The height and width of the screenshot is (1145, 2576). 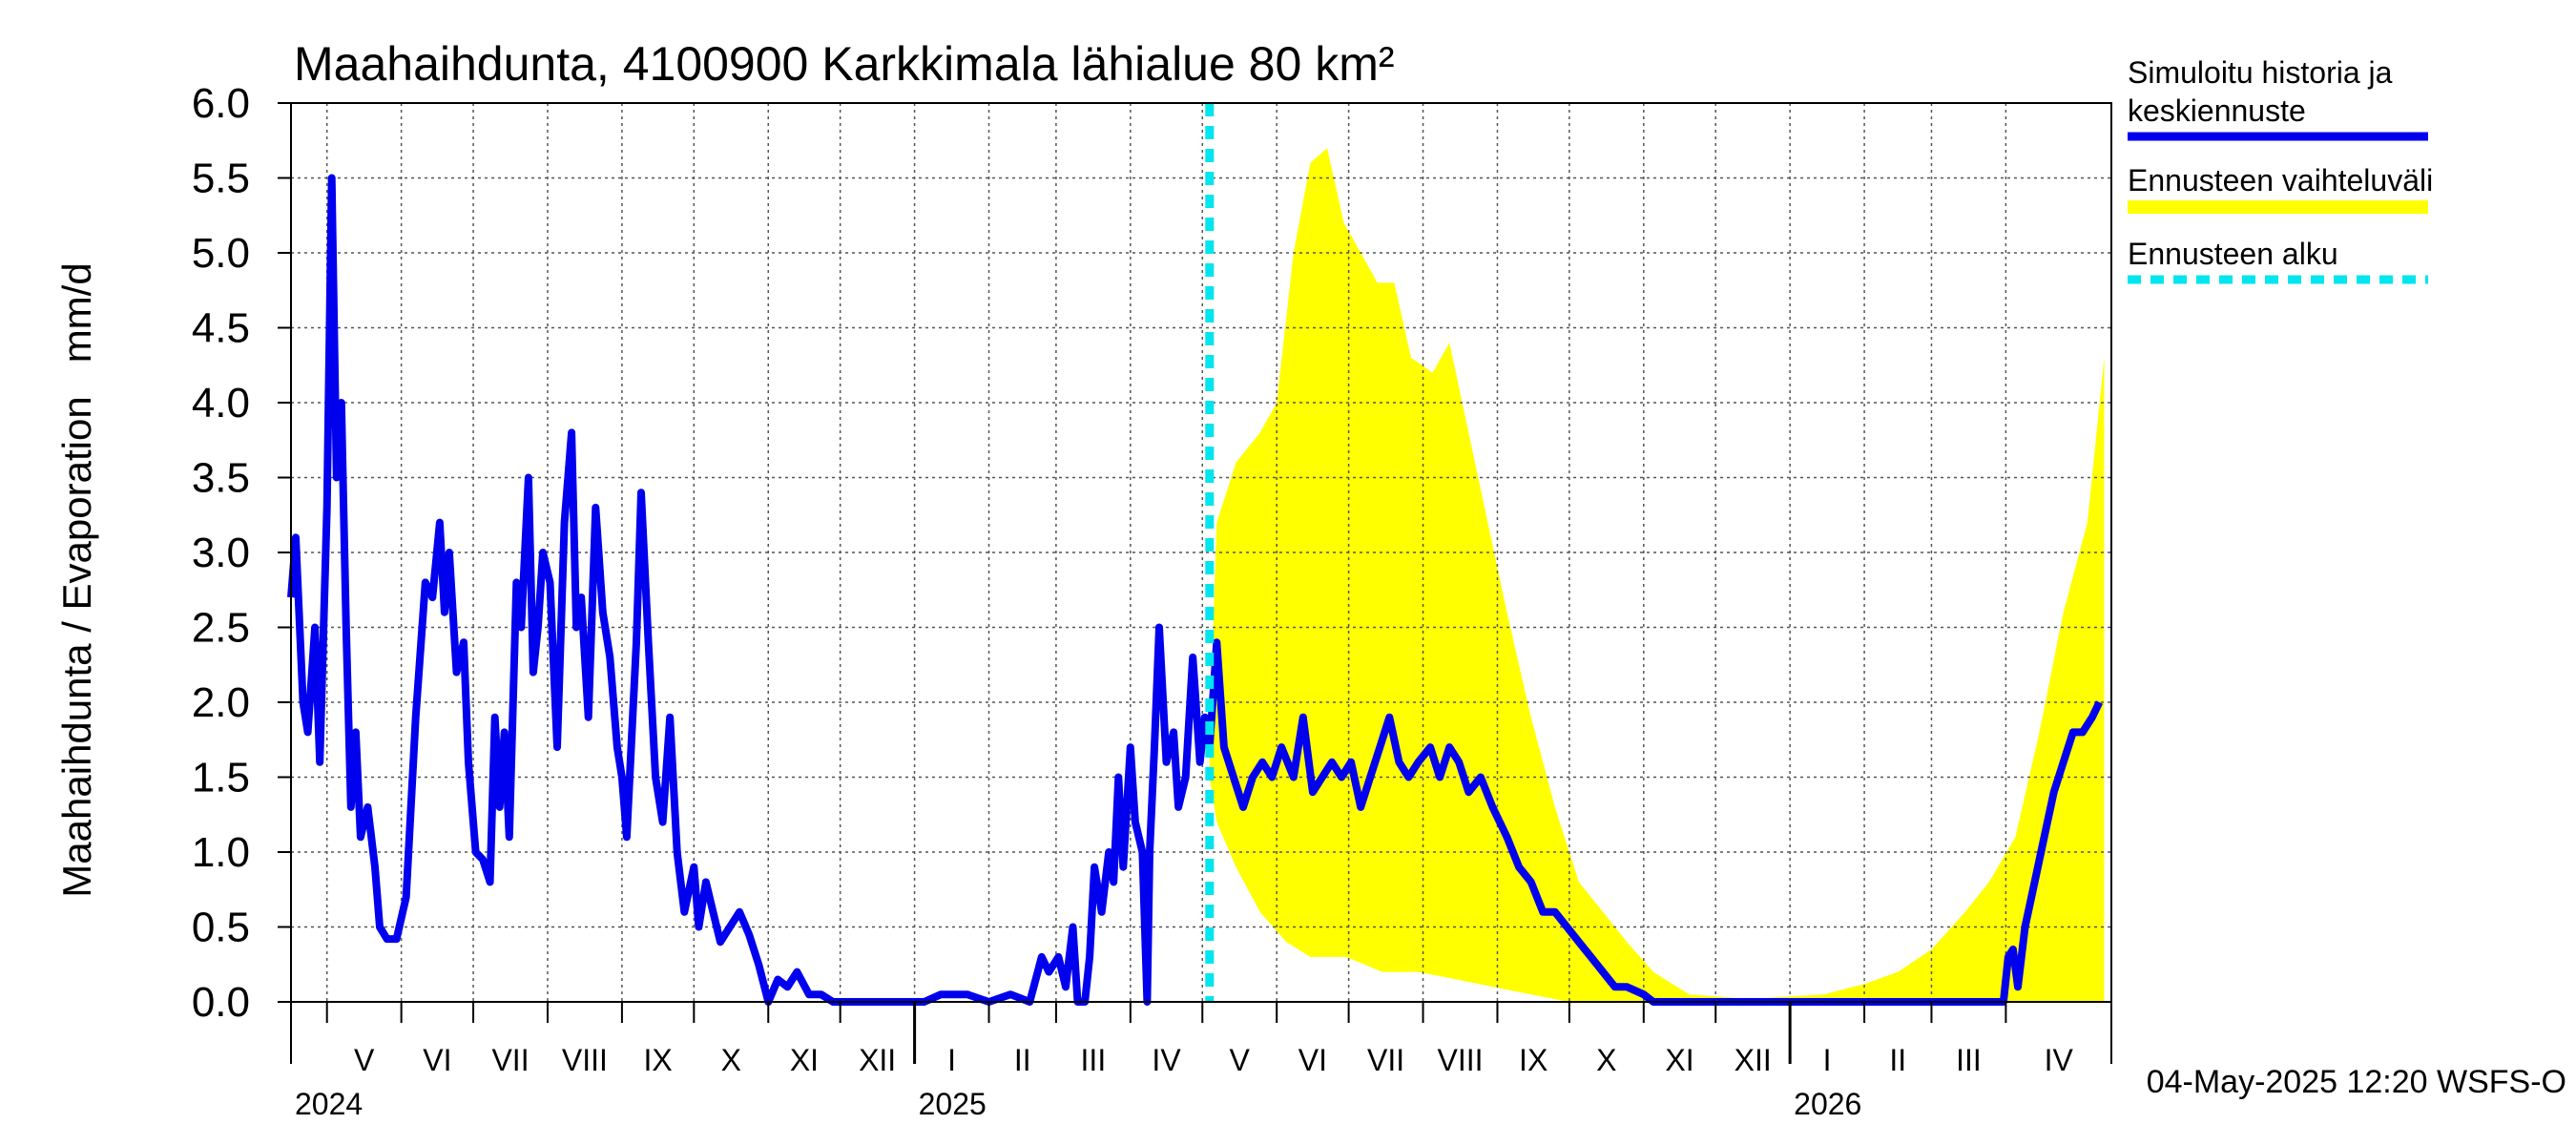 I want to click on y-tick-label: 6.0, so click(x=221, y=103).